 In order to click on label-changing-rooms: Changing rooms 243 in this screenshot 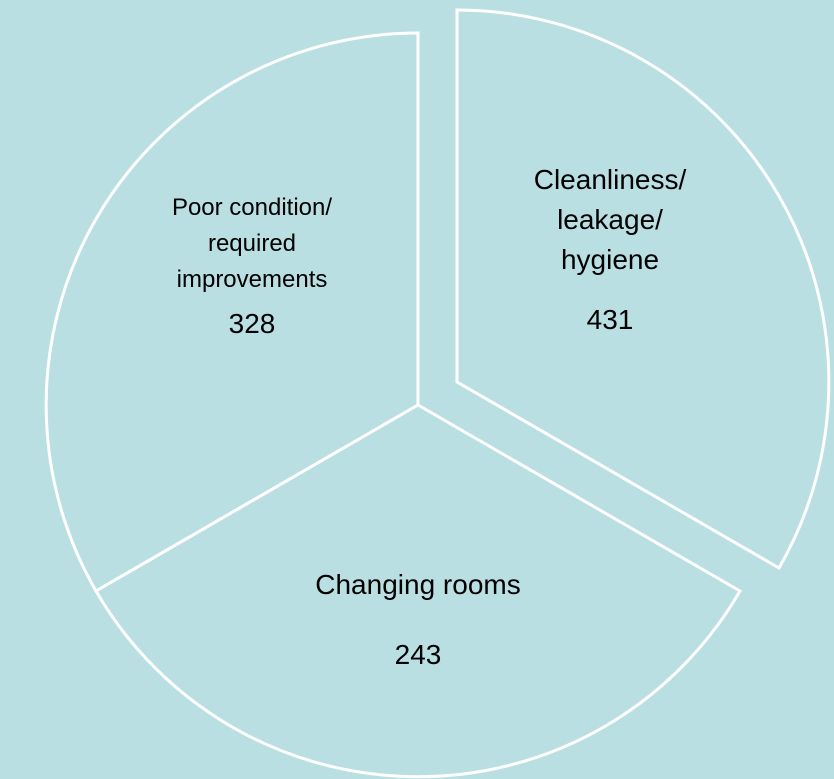, I will do `click(418, 620)`.